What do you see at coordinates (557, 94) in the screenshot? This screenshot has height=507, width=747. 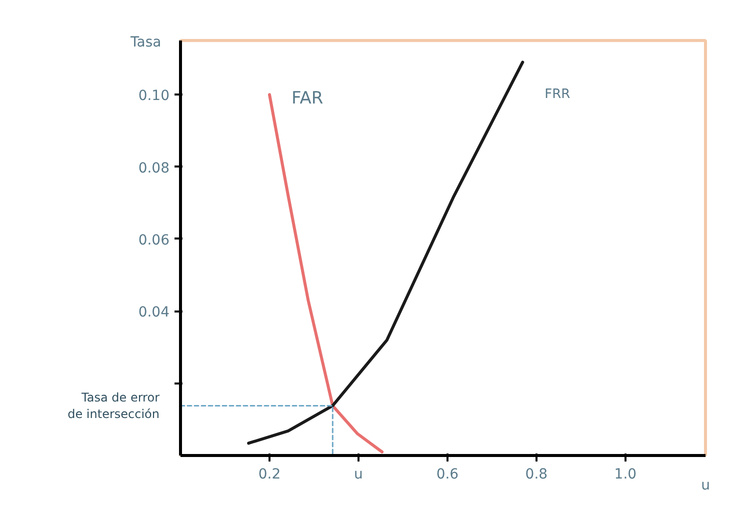 I see `text: FRR` at bounding box center [557, 94].